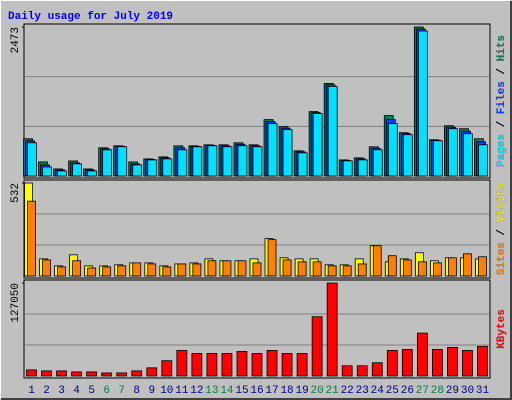 The height and width of the screenshot is (400, 512). What do you see at coordinates (467, 391) in the screenshot?
I see `x-tick-label: 30` at bounding box center [467, 391].